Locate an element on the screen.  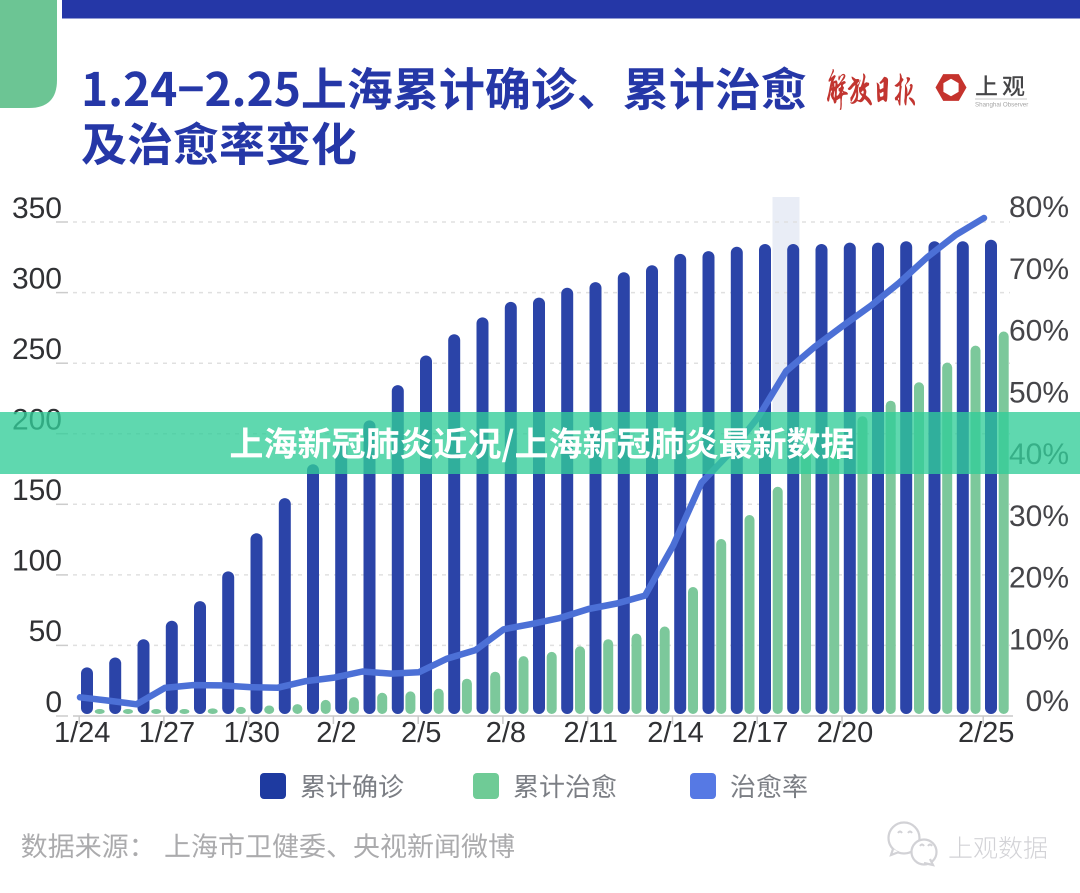
svg-text: 60% is located at coordinates (1039, 331).